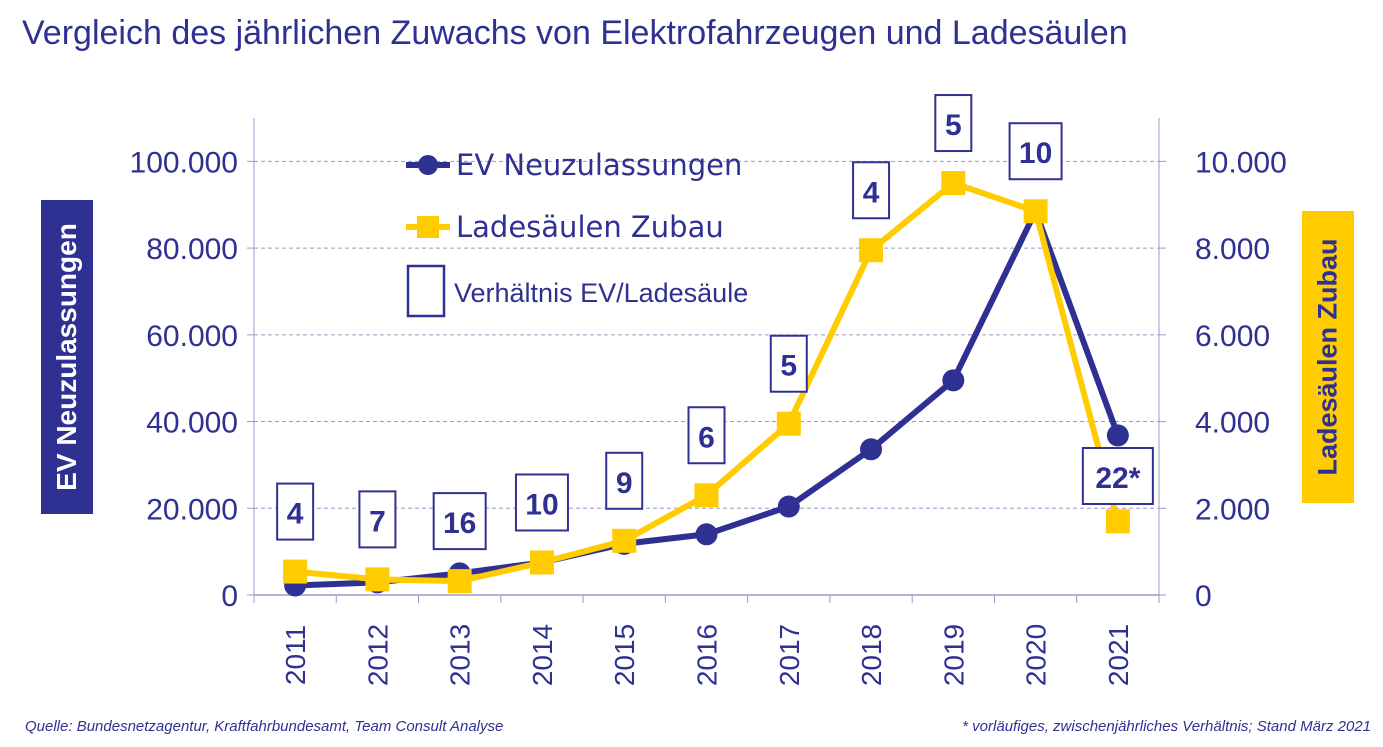 This screenshot has width=1383, height=747. What do you see at coordinates (542, 655) in the screenshot?
I see `x-tick-label: 2014` at bounding box center [542, 655].